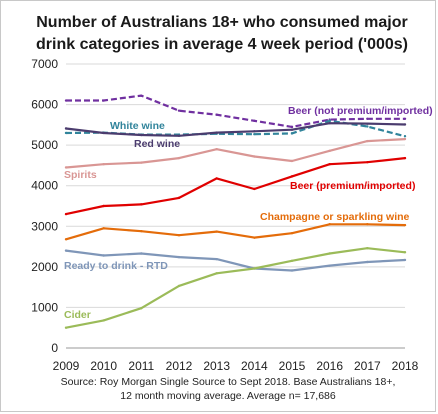 This screenshot has width=438, height=414. What do you see at coordinates (44, 105) in the screenshot?
I see `y-tick-label: 6000` at bounding box center [44, 105].